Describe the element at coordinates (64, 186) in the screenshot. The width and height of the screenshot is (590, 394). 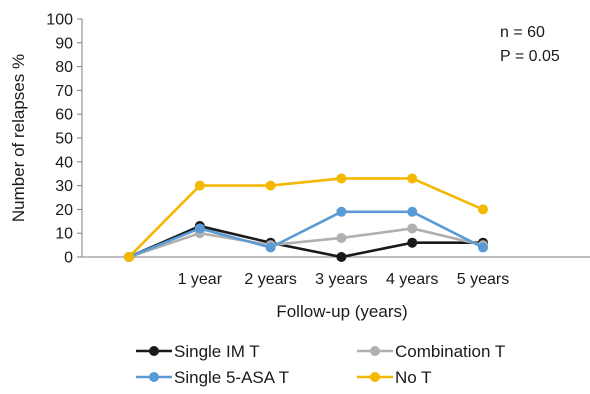
I see `y-tick-label: 30` at that location.